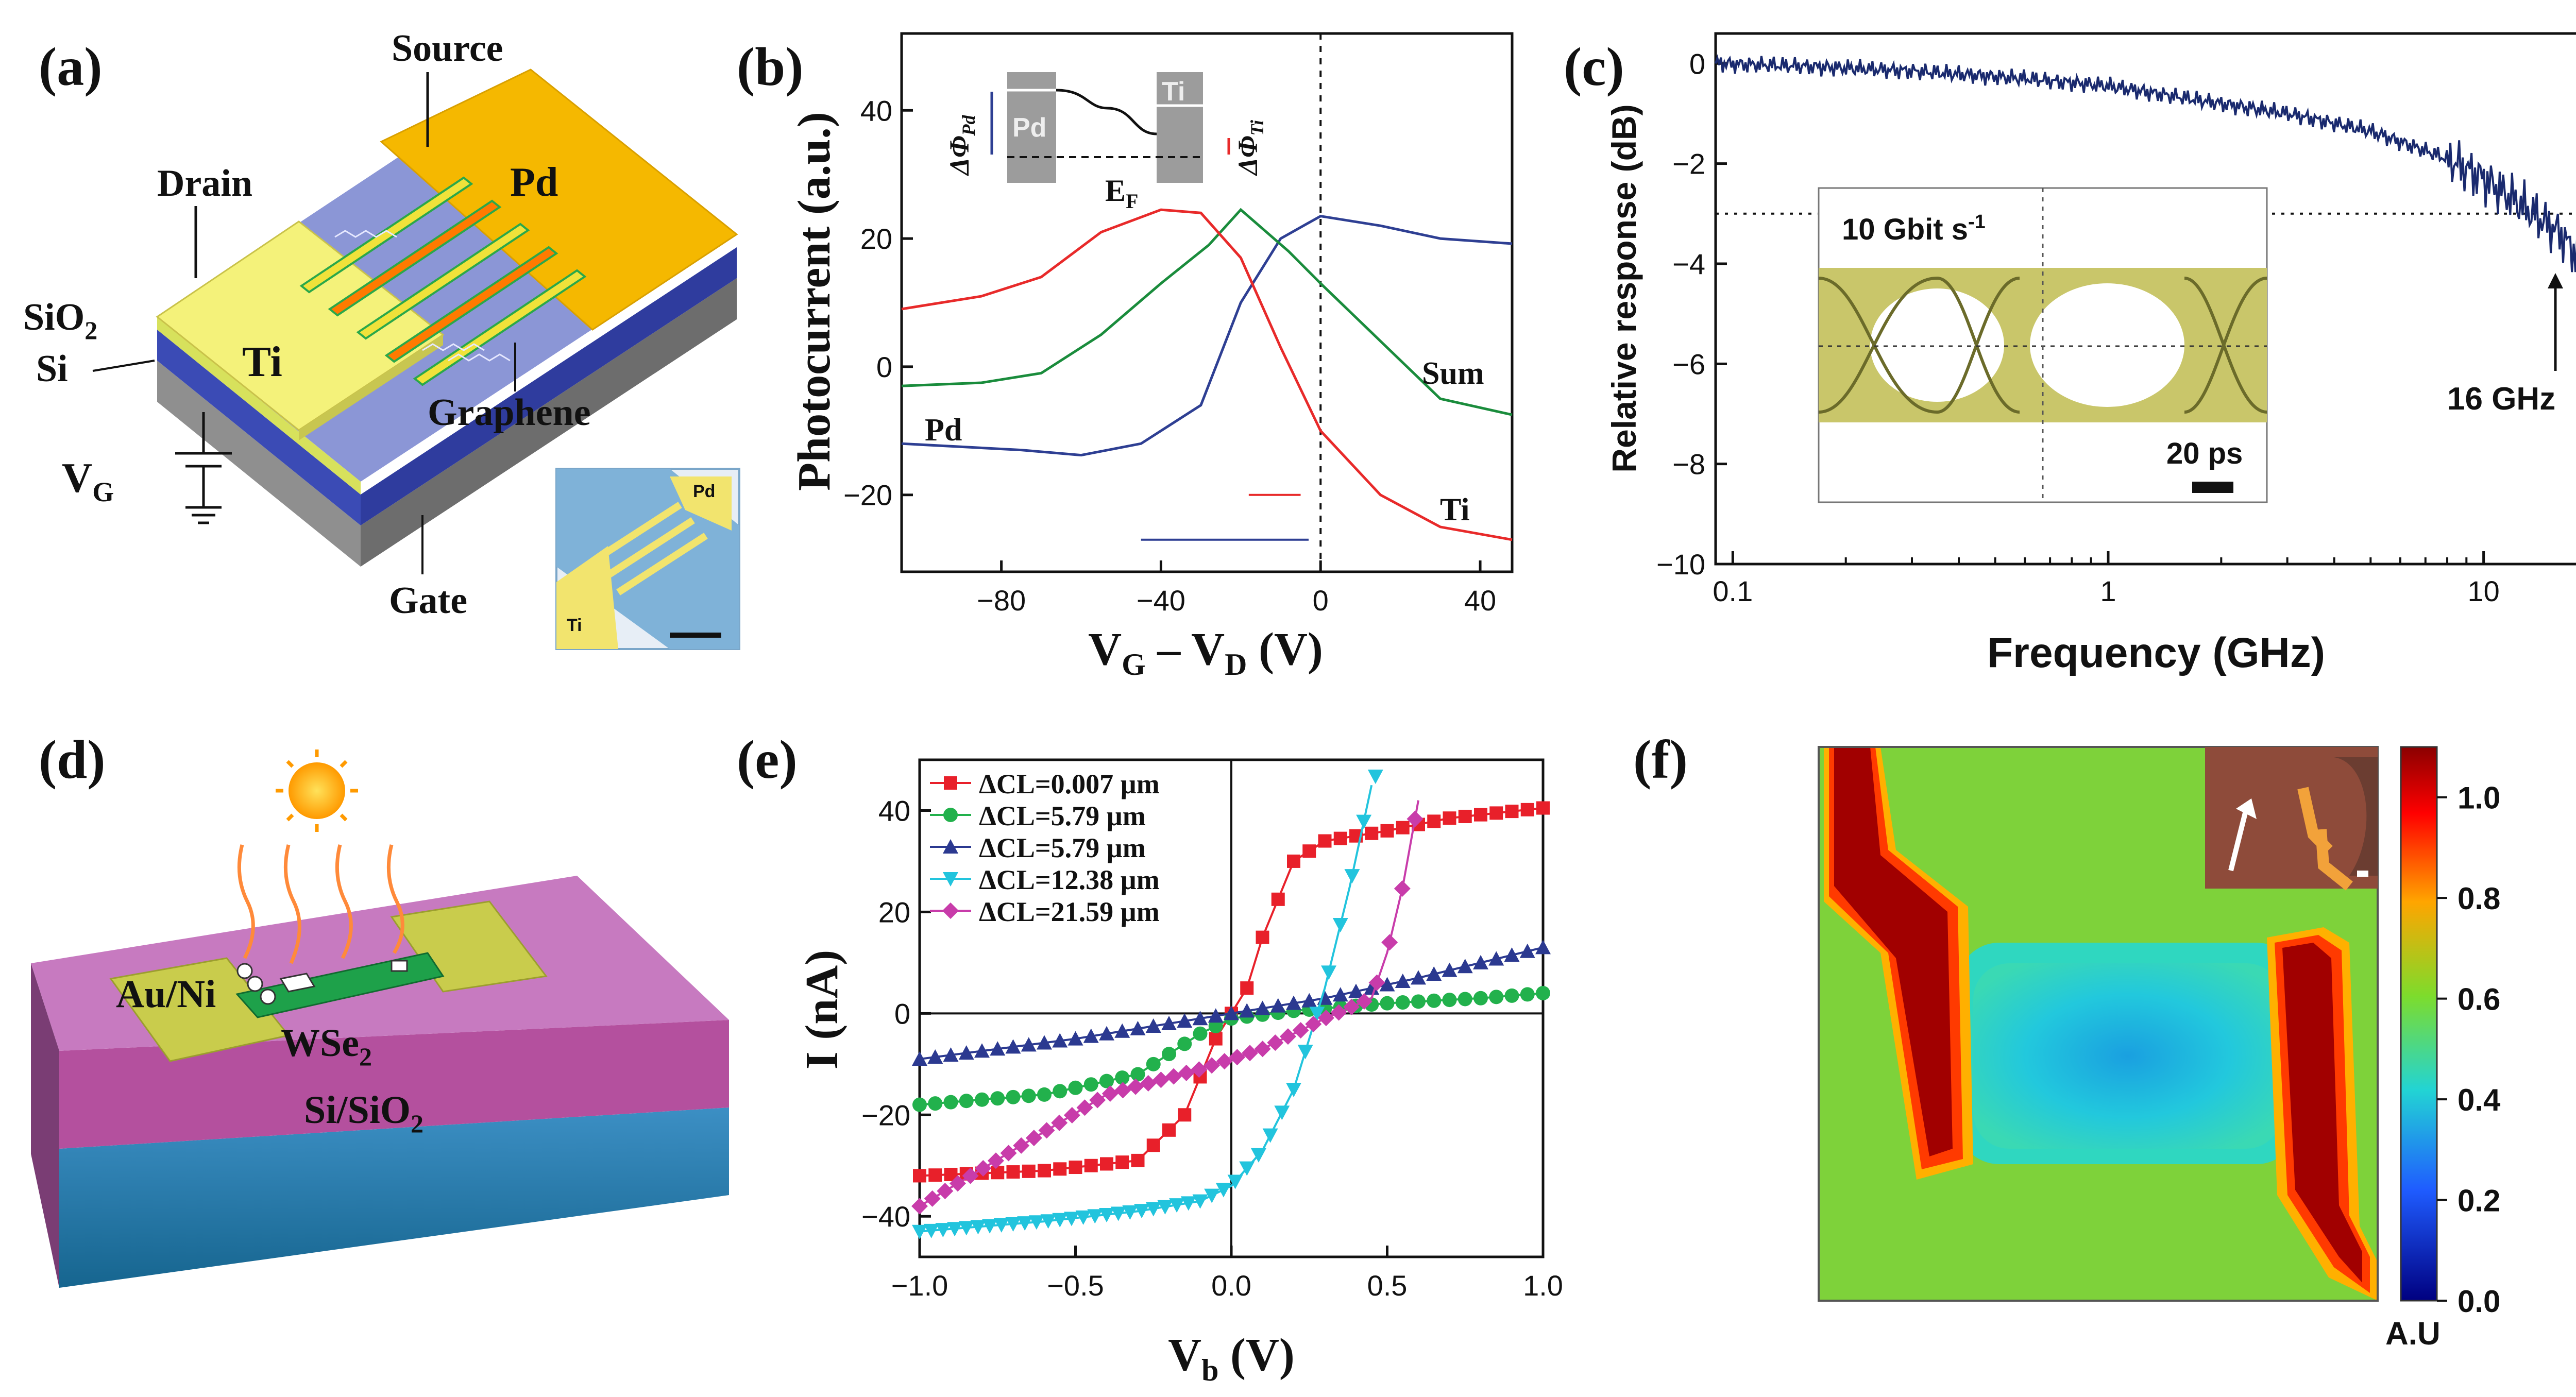 This screenshot has height=1397, width=2576. What do you see at coordinates (2501, 399) in the screenshot?
I see `cutoff-annotation: 16 GHz` at bounding box center [2501, 399].